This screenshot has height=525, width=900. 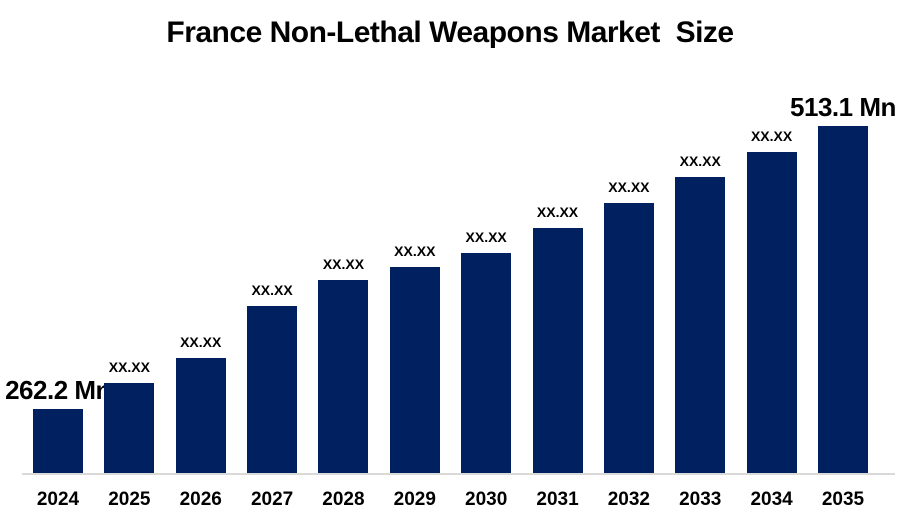 I want to click on x-tick-2025: 2025, so click(x=129, y=499).